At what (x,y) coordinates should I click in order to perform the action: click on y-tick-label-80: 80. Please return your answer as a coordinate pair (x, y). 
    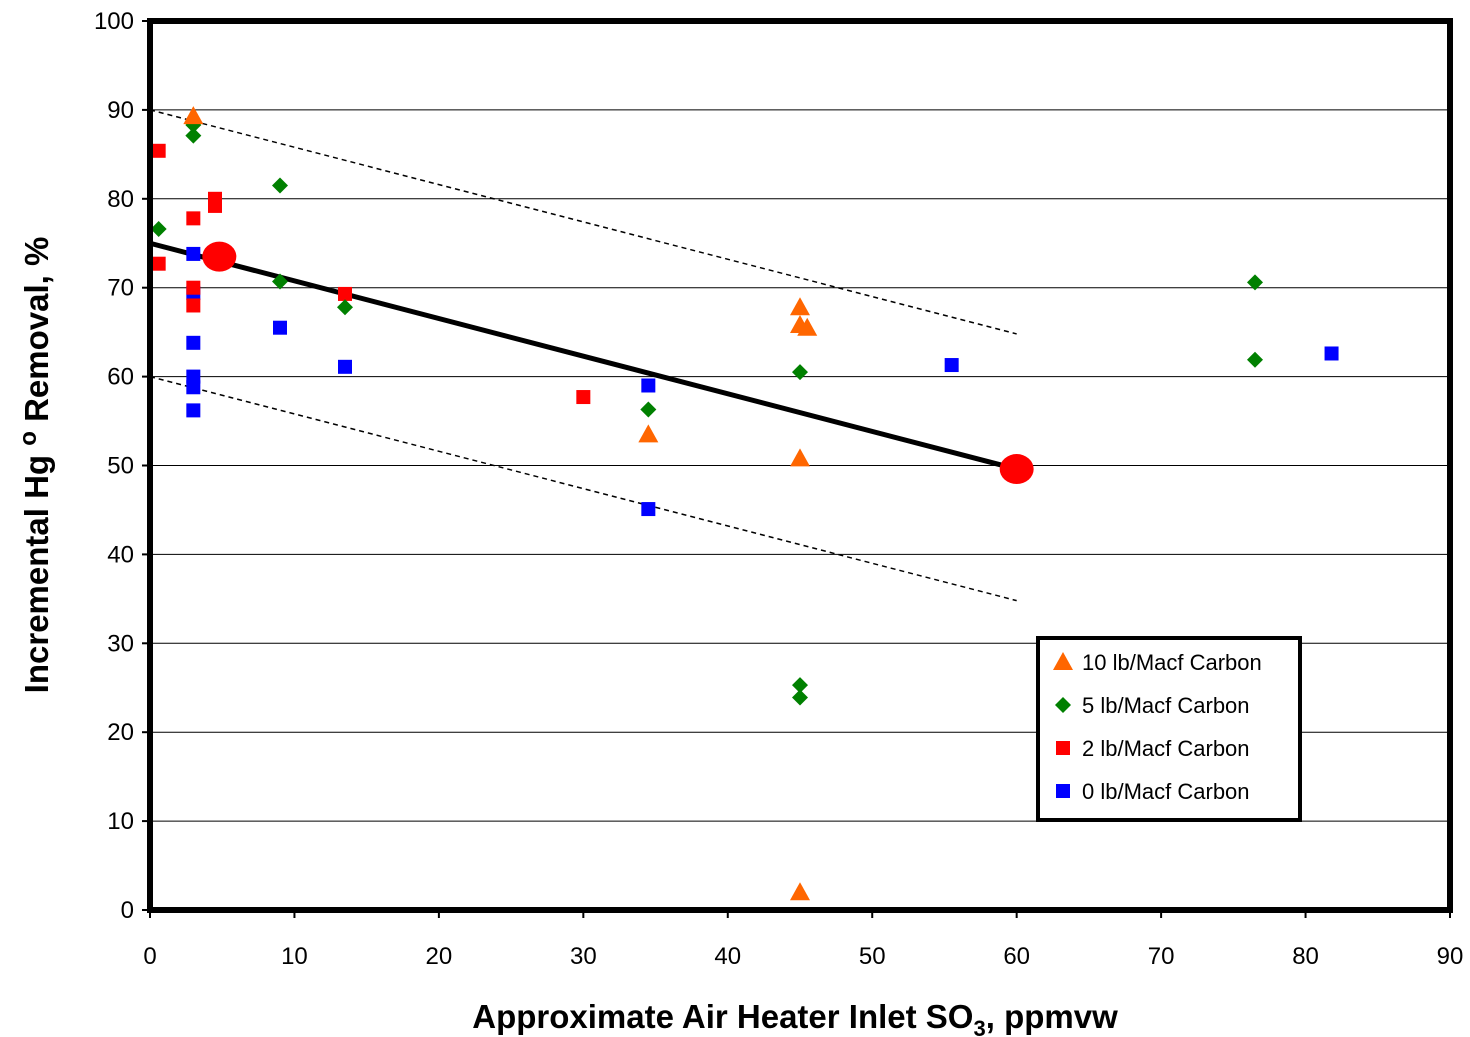
    Looking at the image, I should click on (120, 199).